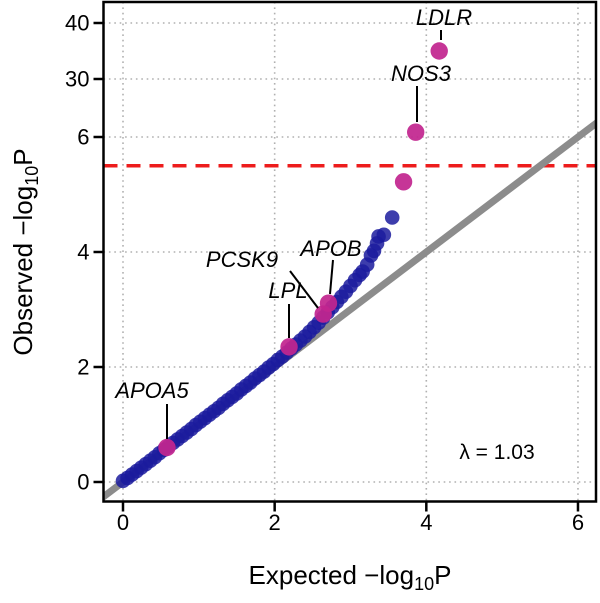 This screenshot has width=600, height=603. What do you see at coordinates (496, 452) in the screenshot?
I see `lambda-annotation: λ = 1.03` at bounding box center [496, 452].